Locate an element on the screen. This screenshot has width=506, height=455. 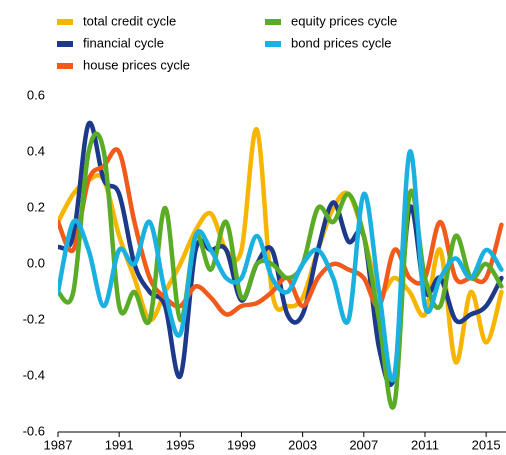
x-tick-label: 1999 is located at coordinates (241, 444).